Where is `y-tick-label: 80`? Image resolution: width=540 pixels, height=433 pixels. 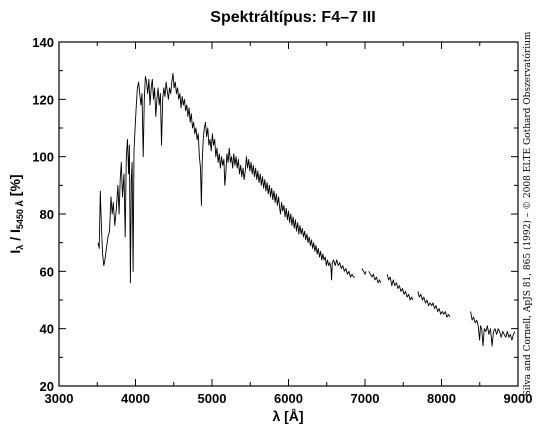 y-tick-label: 80 is located at coordinates (47, 214).